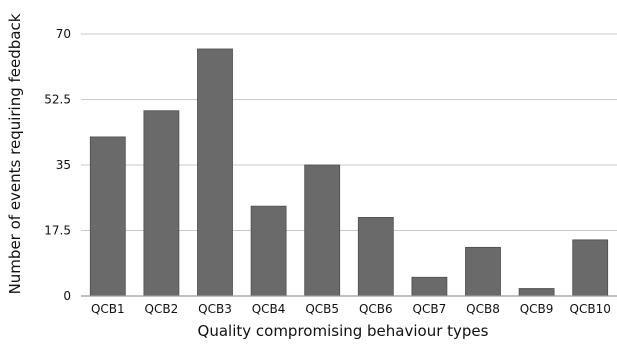 The width and height of the screenshot is (617, 344). Describe the element at coordinates (268, 251) in the screenshot. I see `bar-qcb4` at that location.